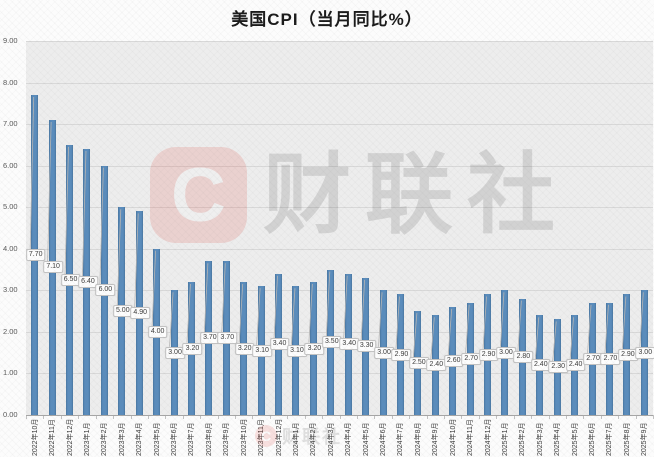  I want to click on y-axis-tick-label: 4.00, so click(10, 248).